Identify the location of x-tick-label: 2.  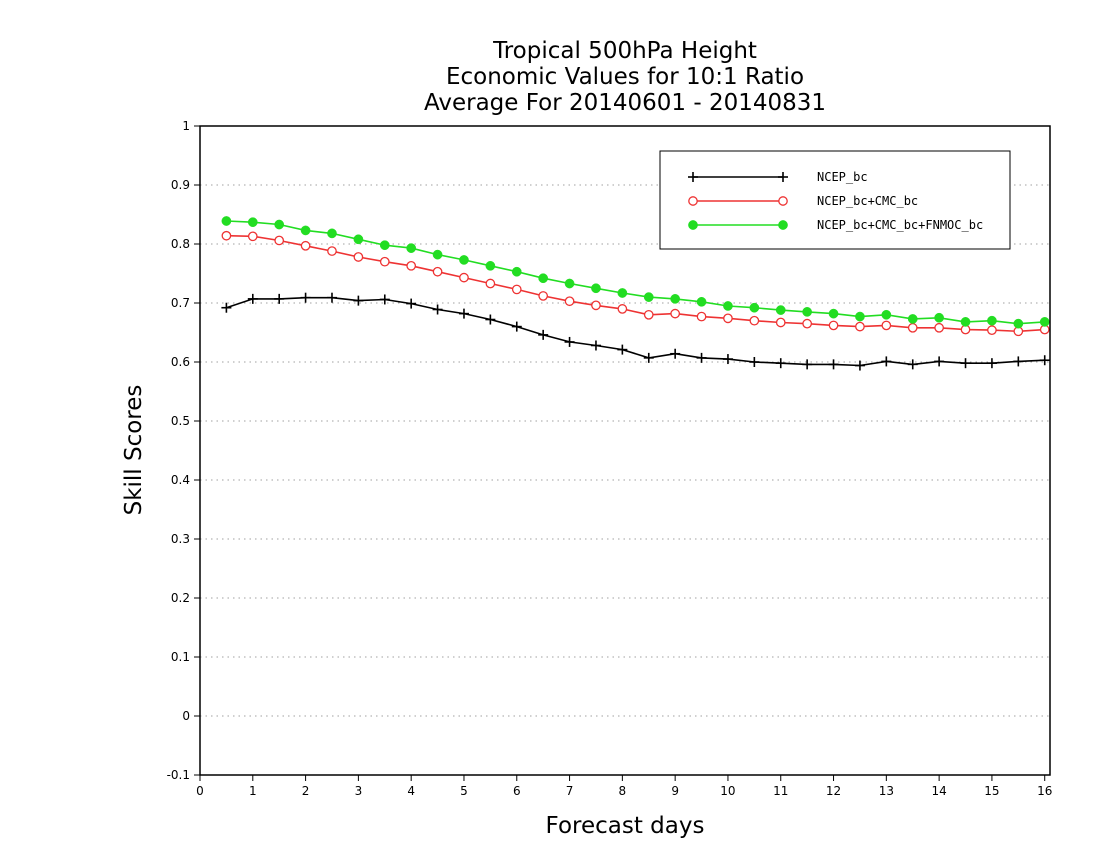
(306, 791).